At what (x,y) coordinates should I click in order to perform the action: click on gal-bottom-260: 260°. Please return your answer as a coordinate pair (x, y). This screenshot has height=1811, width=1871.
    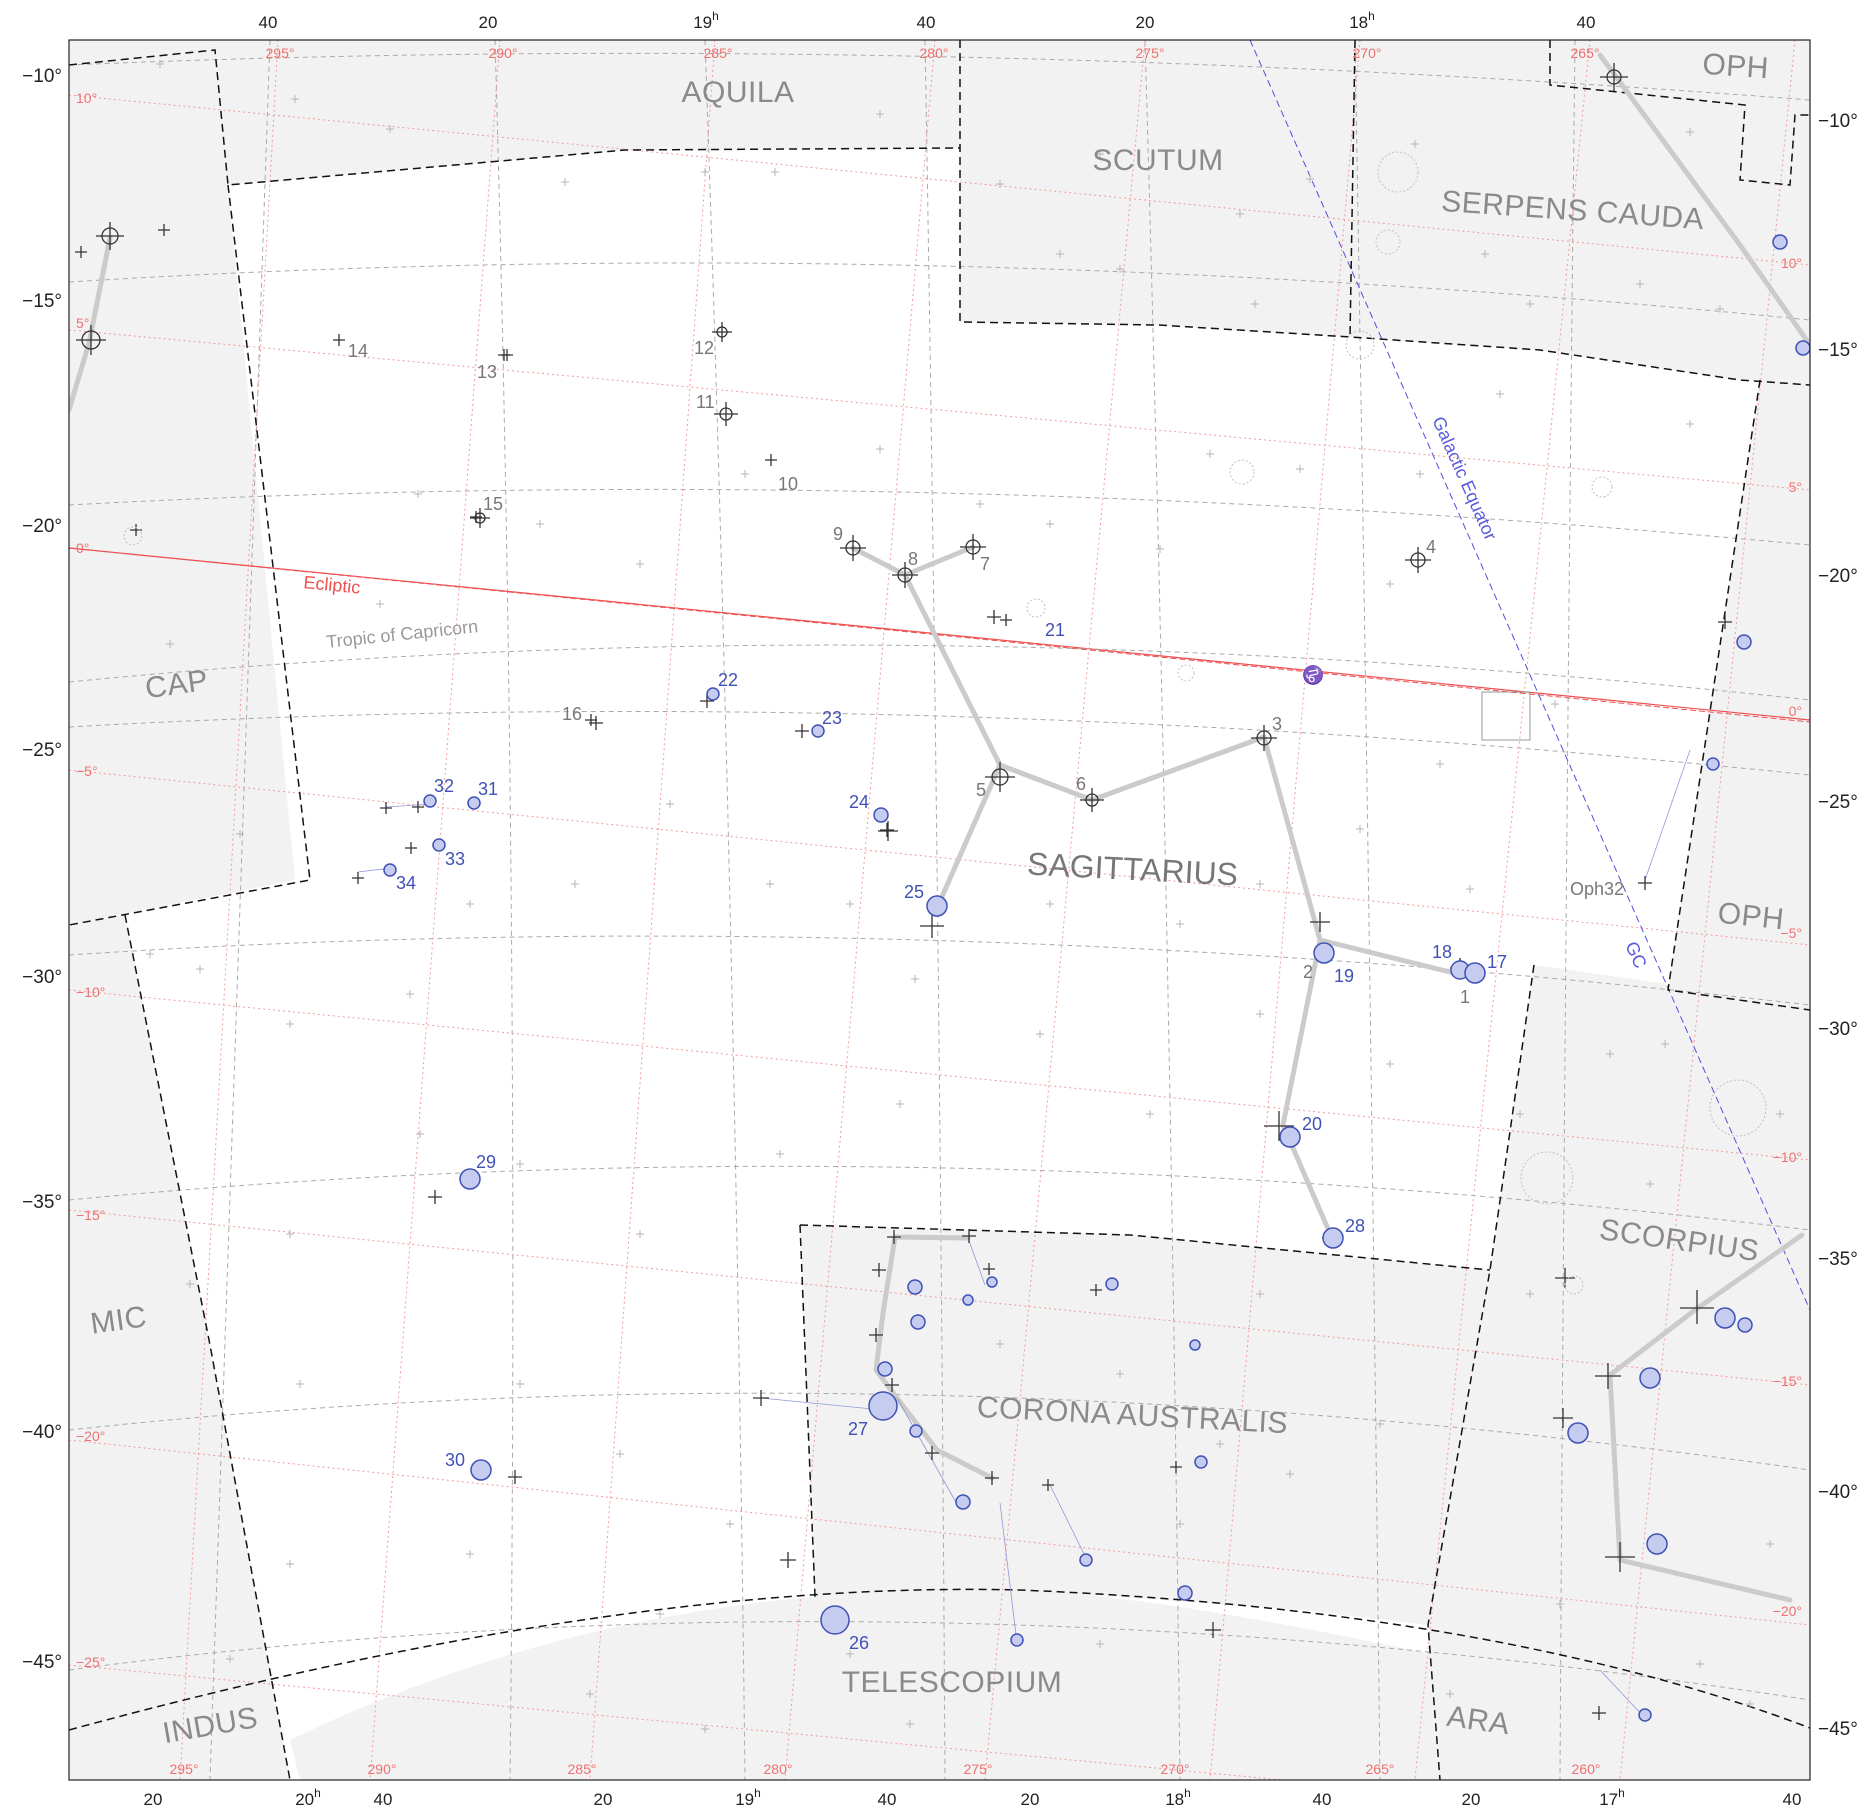
    Looking at the image, I should click on (1586, 1769).